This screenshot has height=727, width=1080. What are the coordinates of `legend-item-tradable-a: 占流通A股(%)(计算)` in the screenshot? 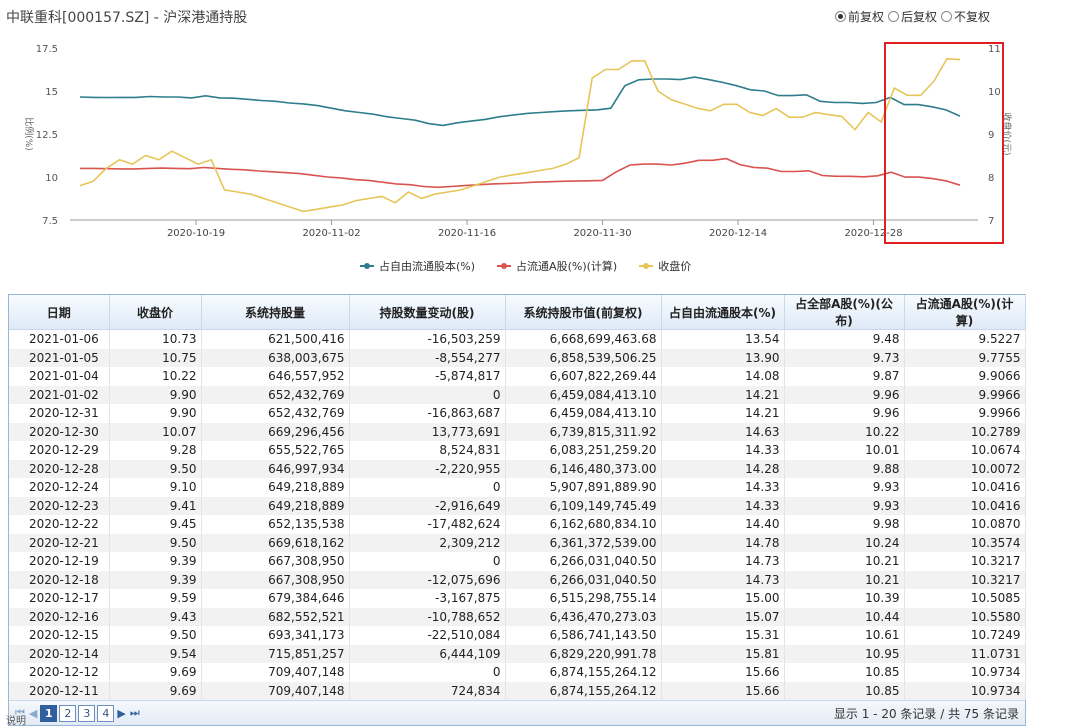 It's located at (557, 266).